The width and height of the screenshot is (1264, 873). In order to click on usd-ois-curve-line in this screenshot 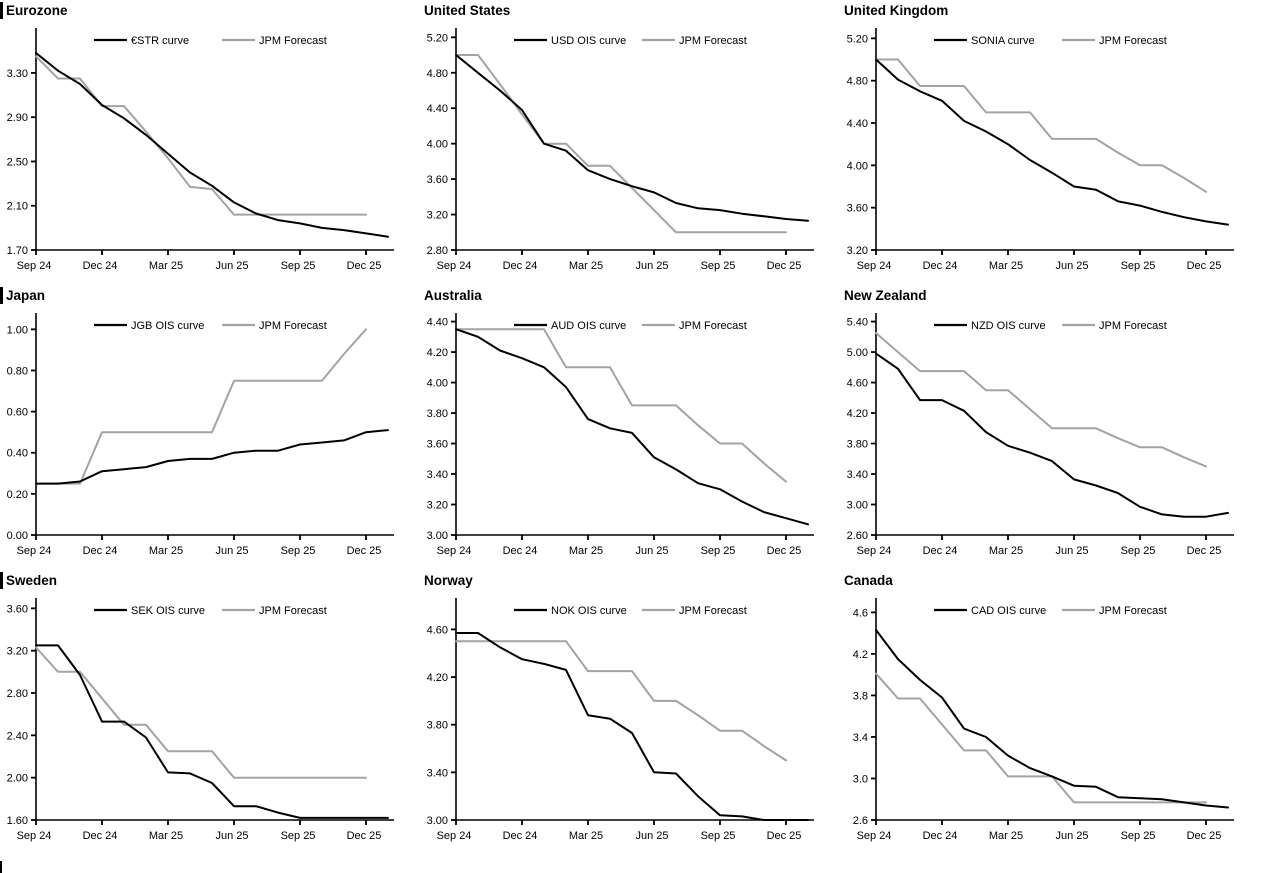, I will do `click(632, 138)`.